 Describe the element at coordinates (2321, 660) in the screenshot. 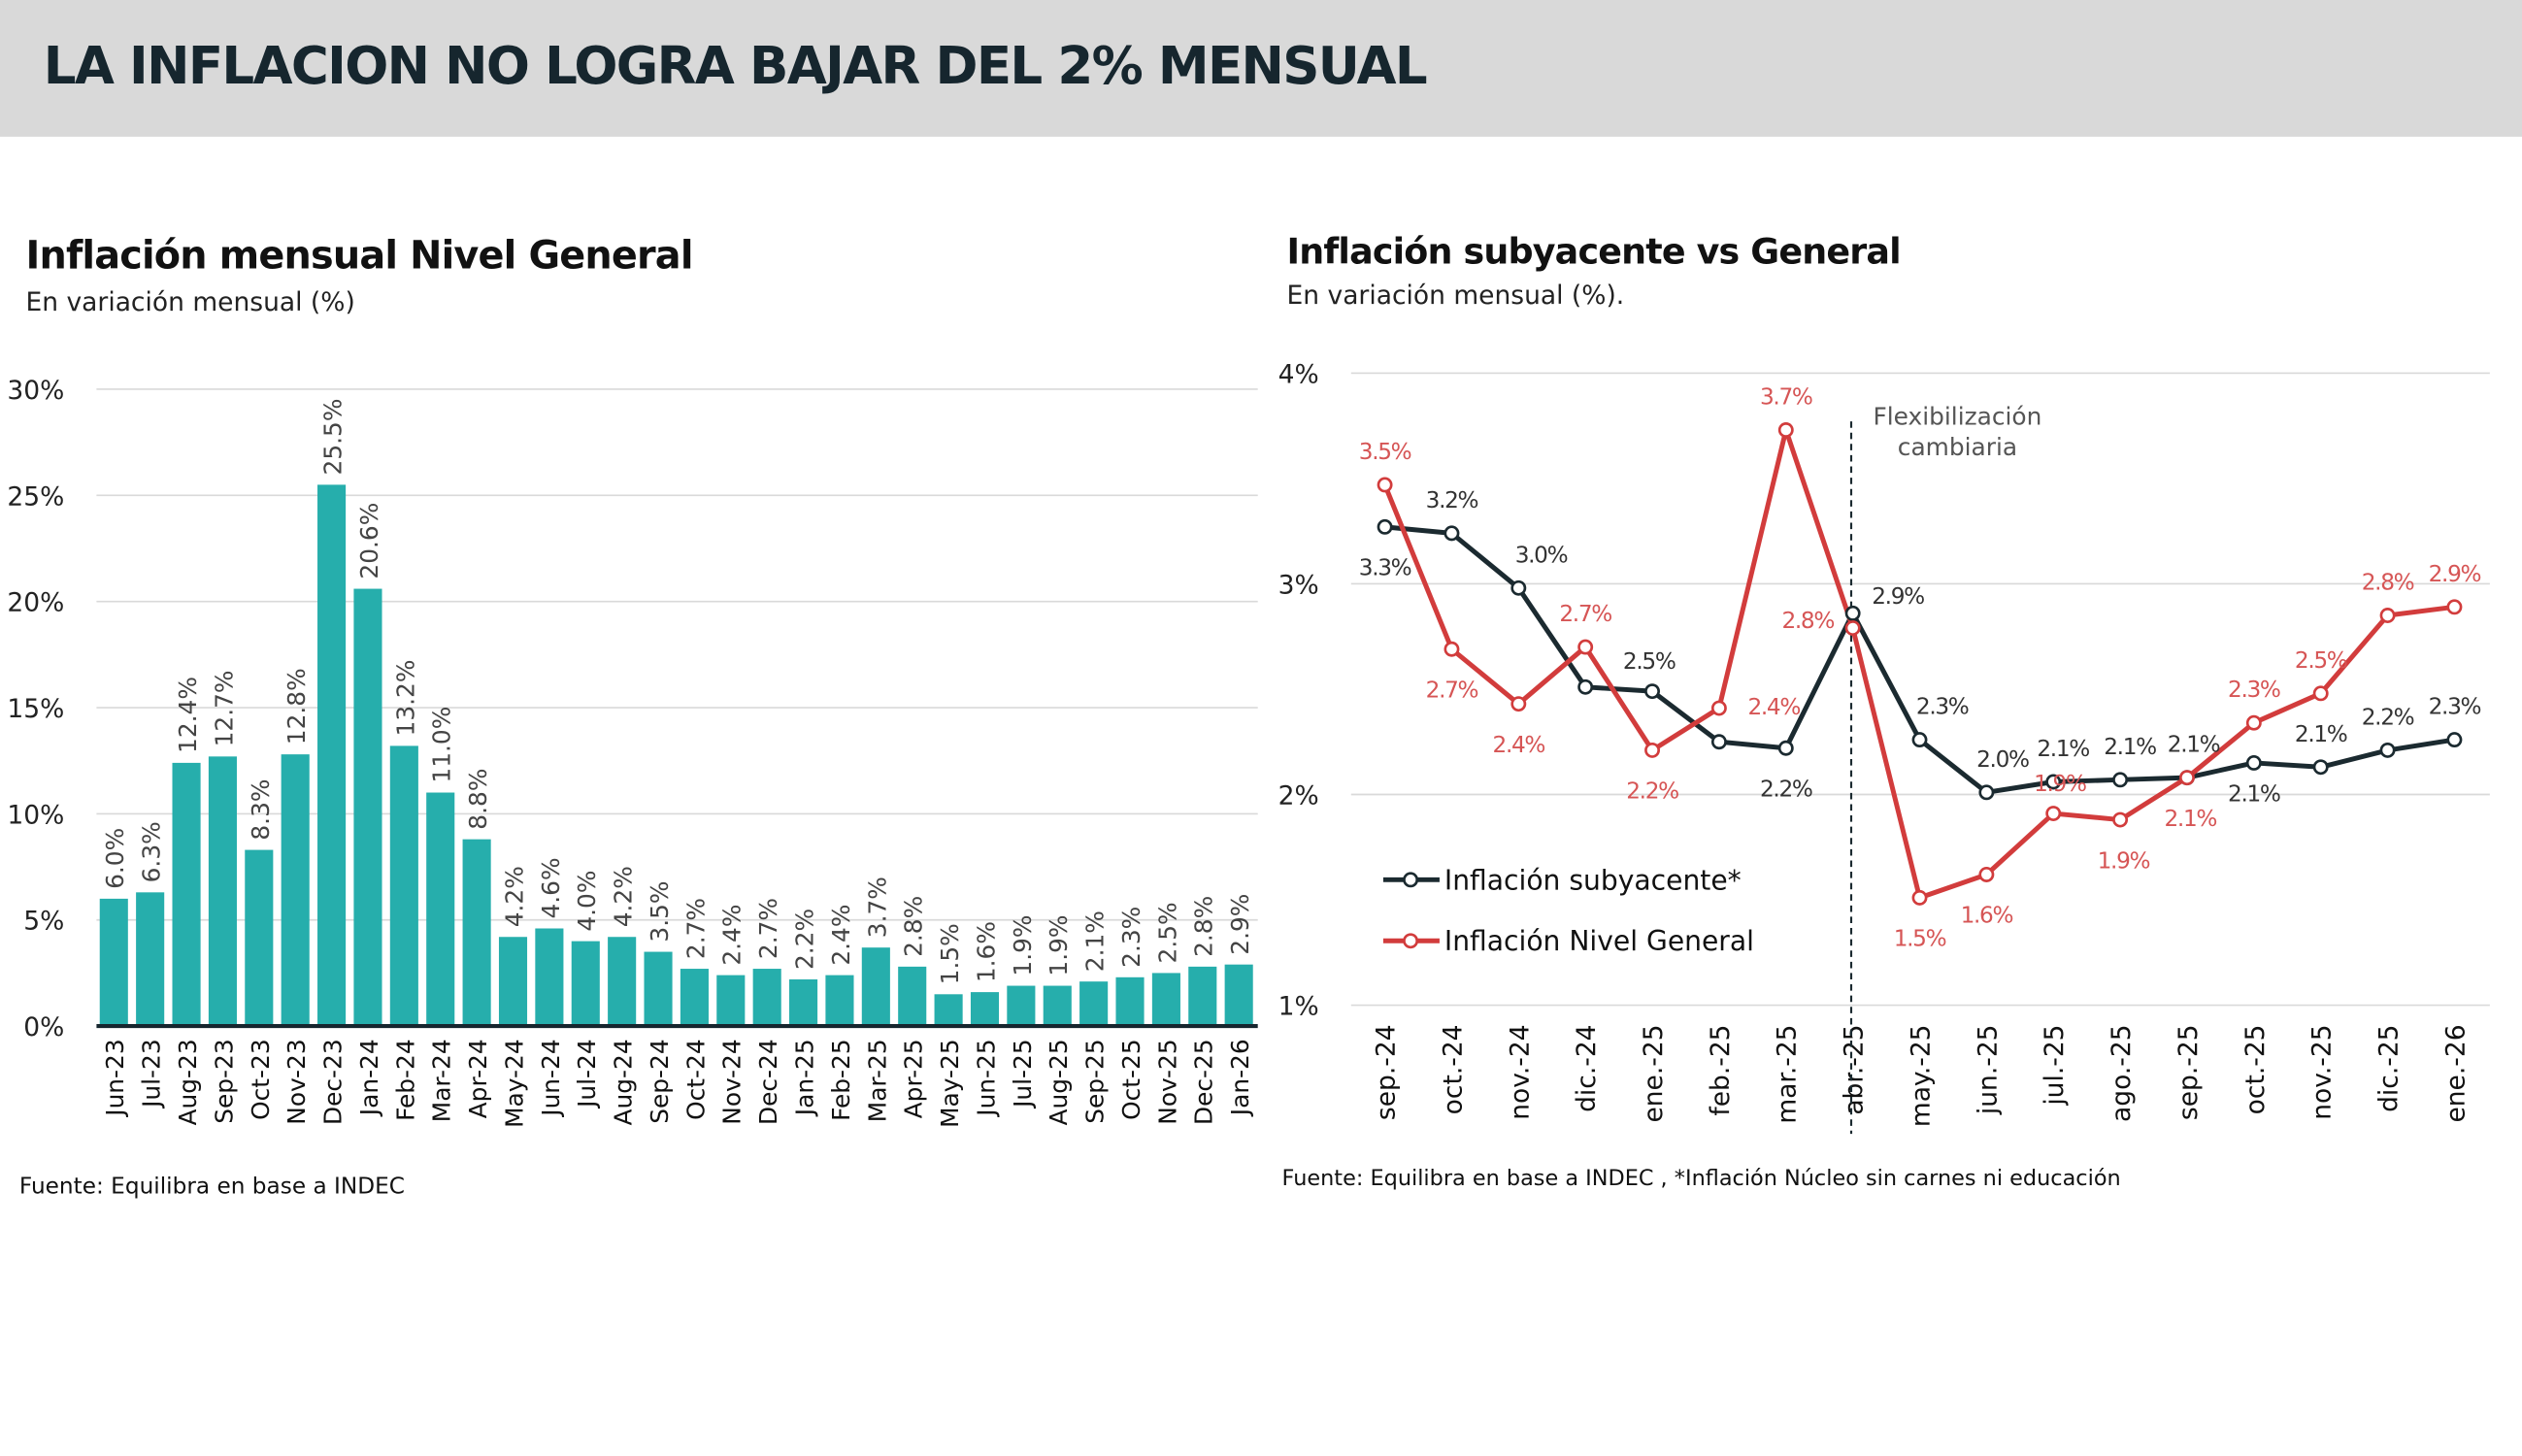

I see `general-data-label: 2.5%` at that location.